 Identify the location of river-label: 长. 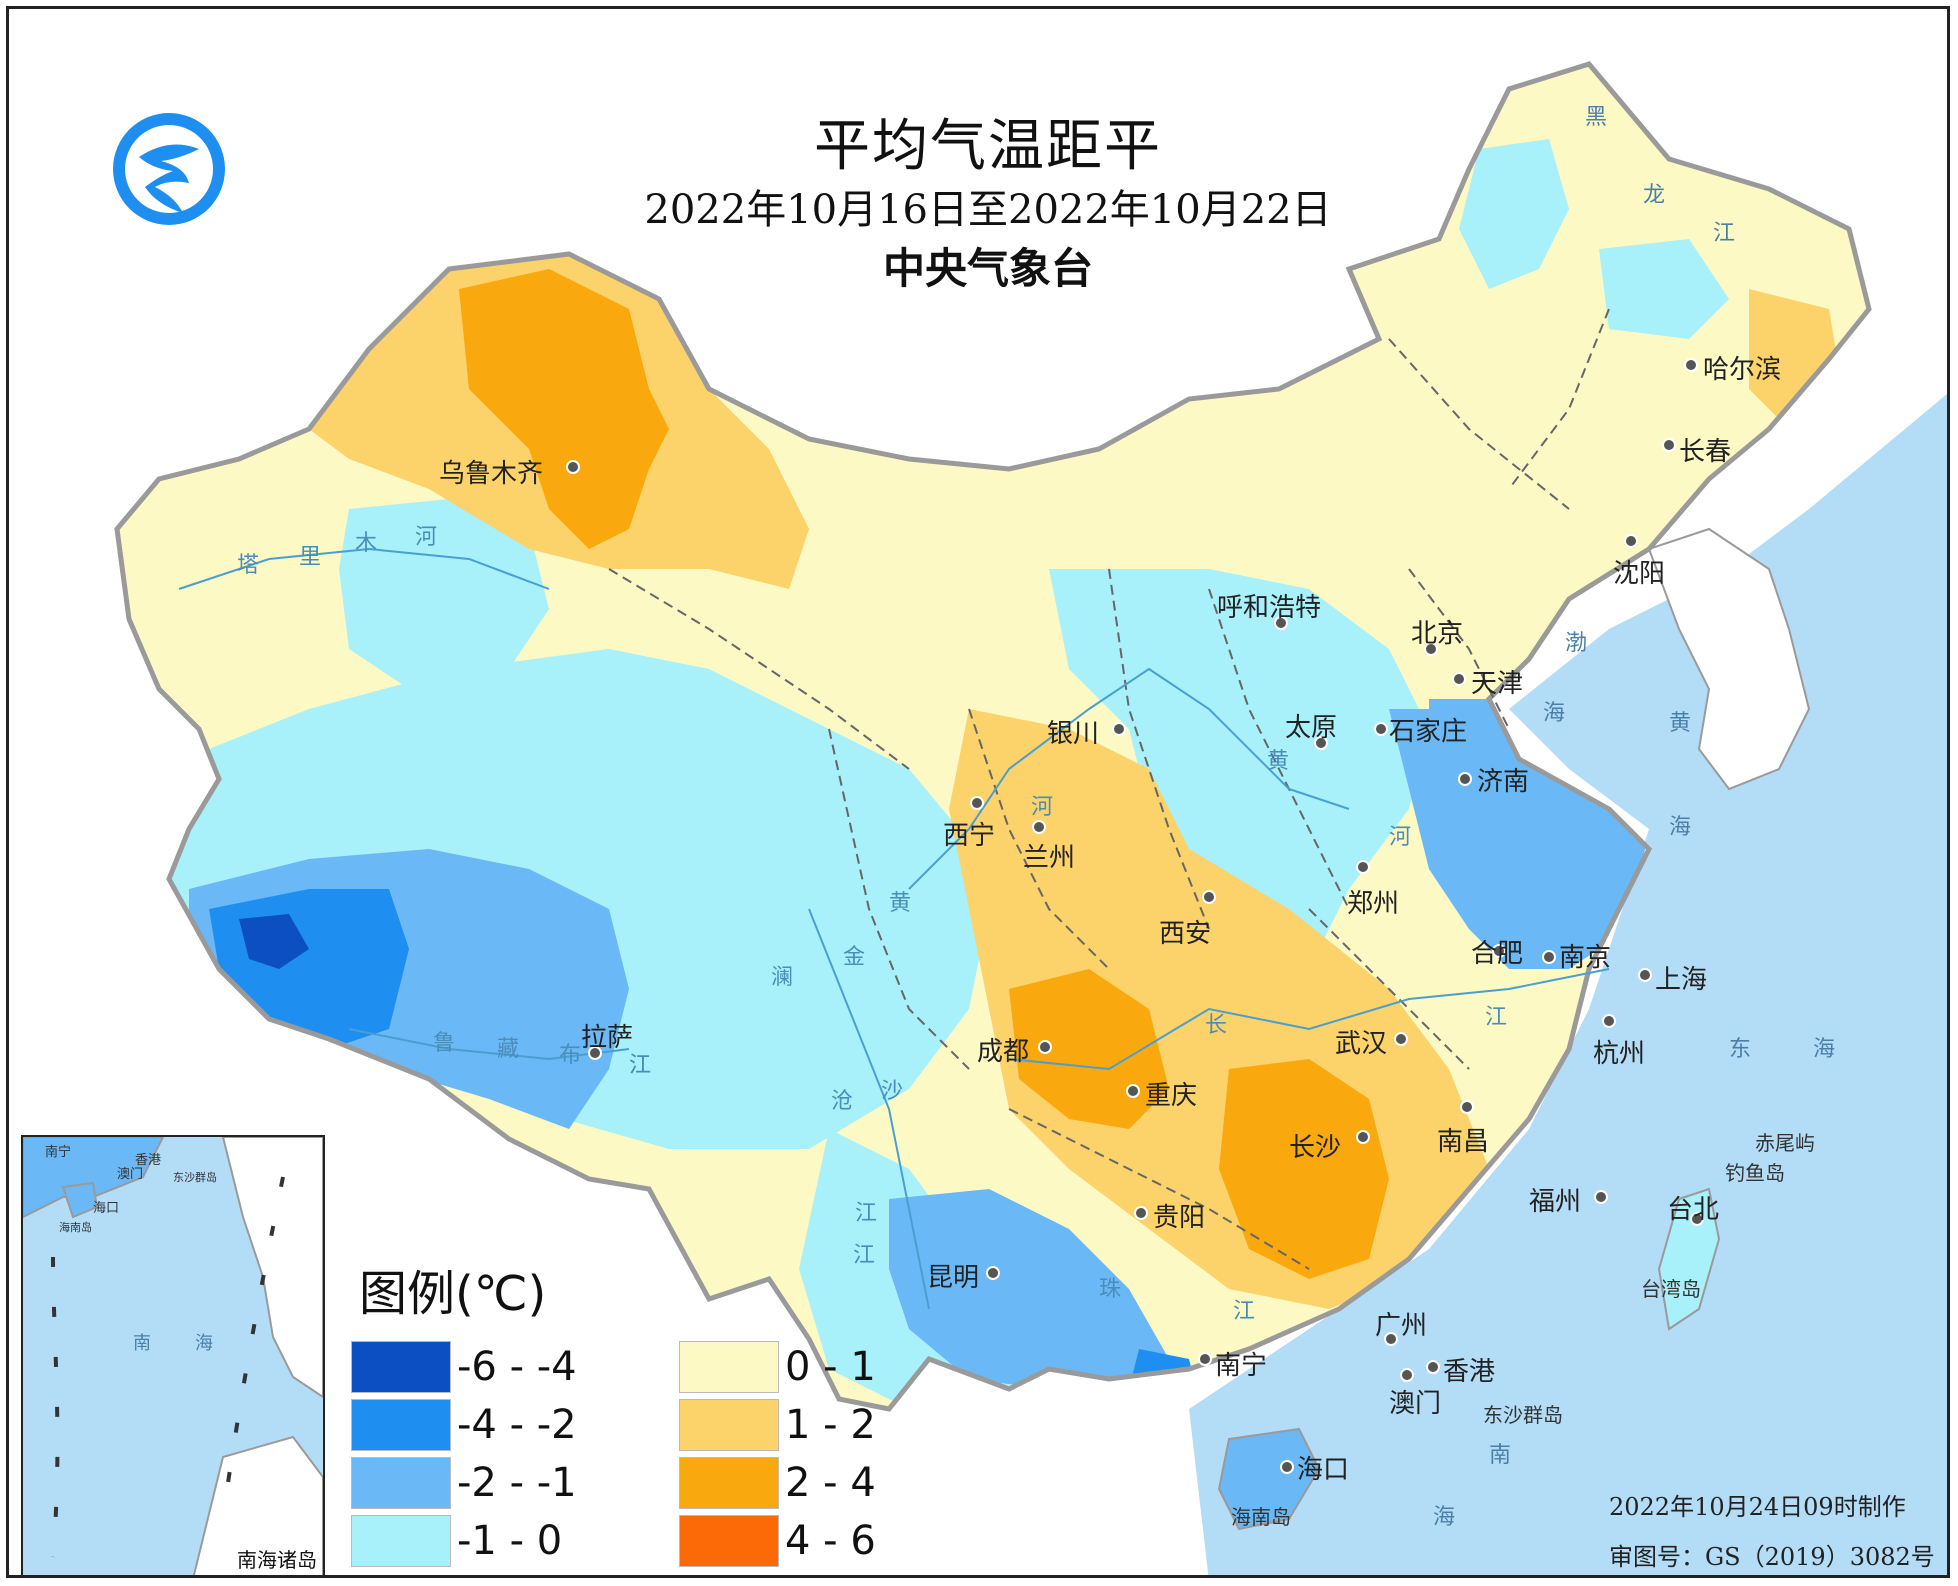
(1216, 1025).